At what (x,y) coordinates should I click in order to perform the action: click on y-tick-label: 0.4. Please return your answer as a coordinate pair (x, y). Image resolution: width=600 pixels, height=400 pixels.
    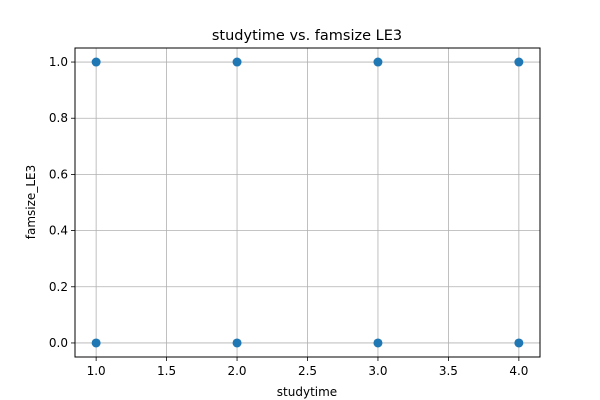
    Looking at the image, I should click on (58, 231).